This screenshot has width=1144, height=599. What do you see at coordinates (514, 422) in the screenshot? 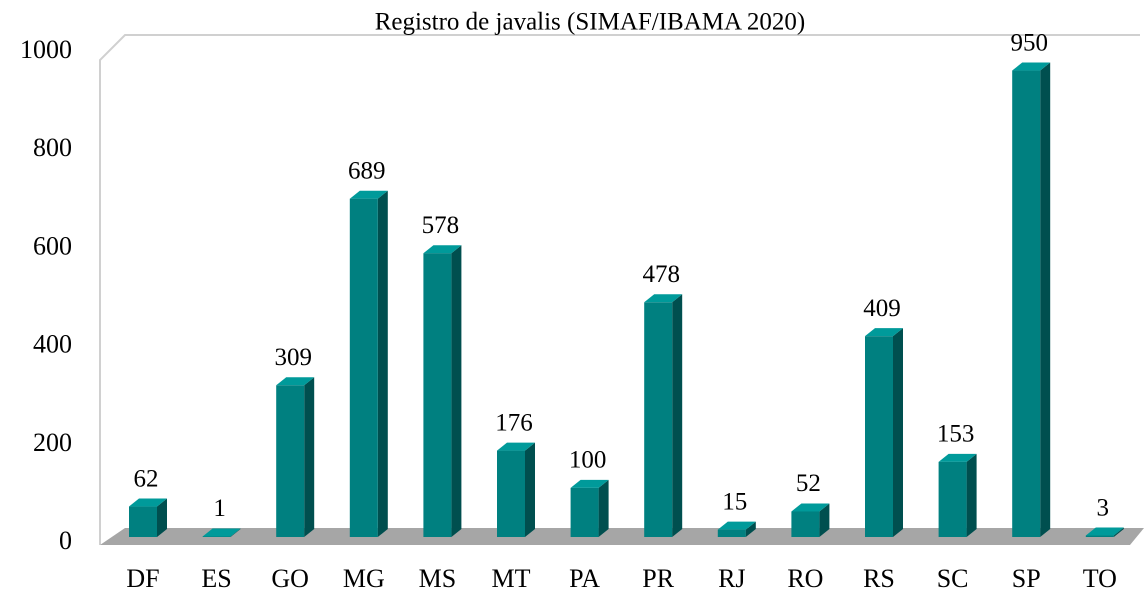
I see `value-label: 176` at bounding box center [514, 422].